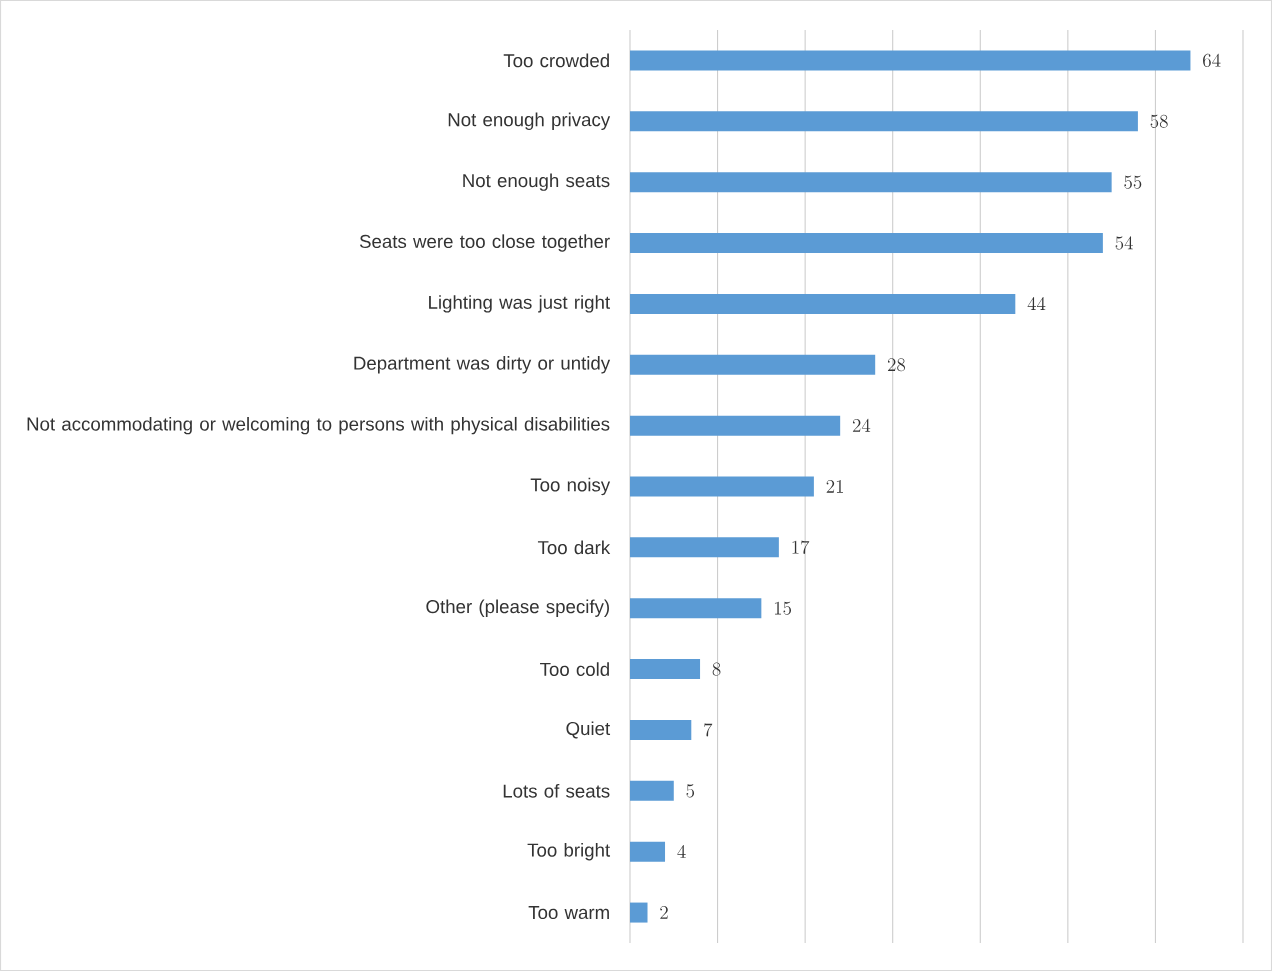 The width and height of the screenshot is (1272, 971). Describe the element at coordinates (484, 243) in the screenshot. I see `y-tick-label: Seats were too close together` at that location.